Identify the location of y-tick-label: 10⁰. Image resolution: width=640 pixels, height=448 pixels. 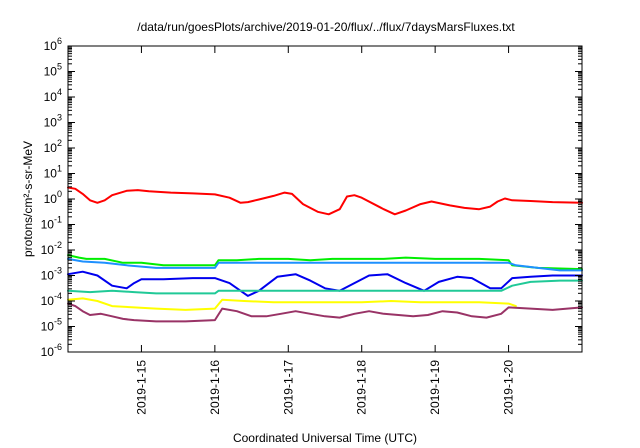
(53, 197).